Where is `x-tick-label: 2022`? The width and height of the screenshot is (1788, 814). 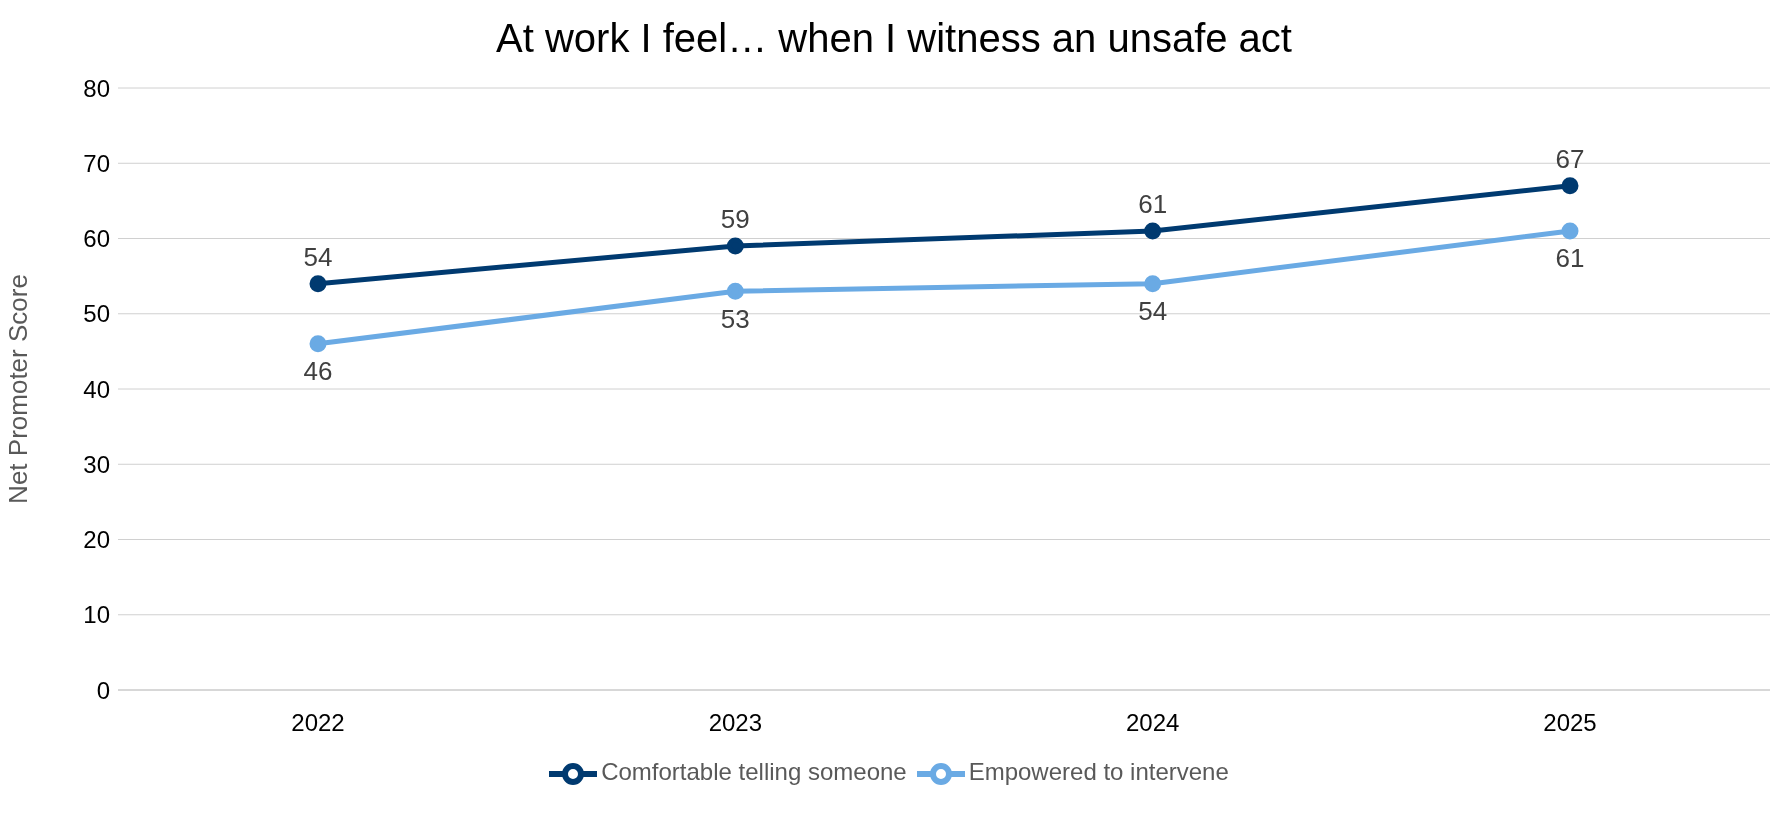
x-tick-label: 2022 is located at coordinates (318, 723).